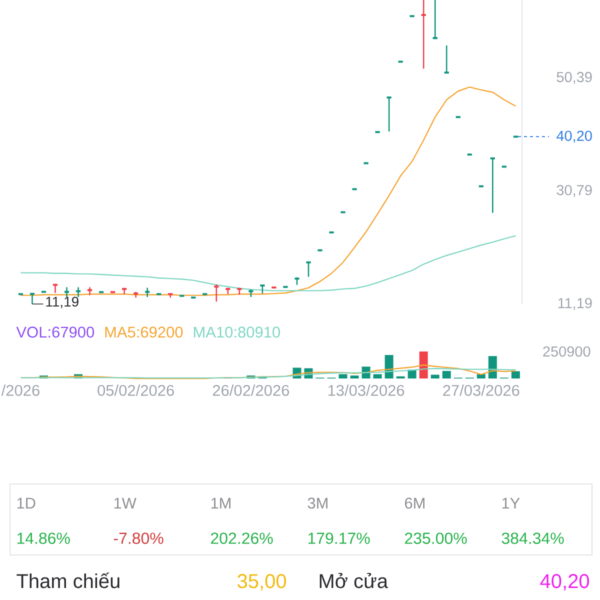  Describe the element at coordinates (354, 580) in the screenshot. I see `category-label: Mở cửa` at that location.